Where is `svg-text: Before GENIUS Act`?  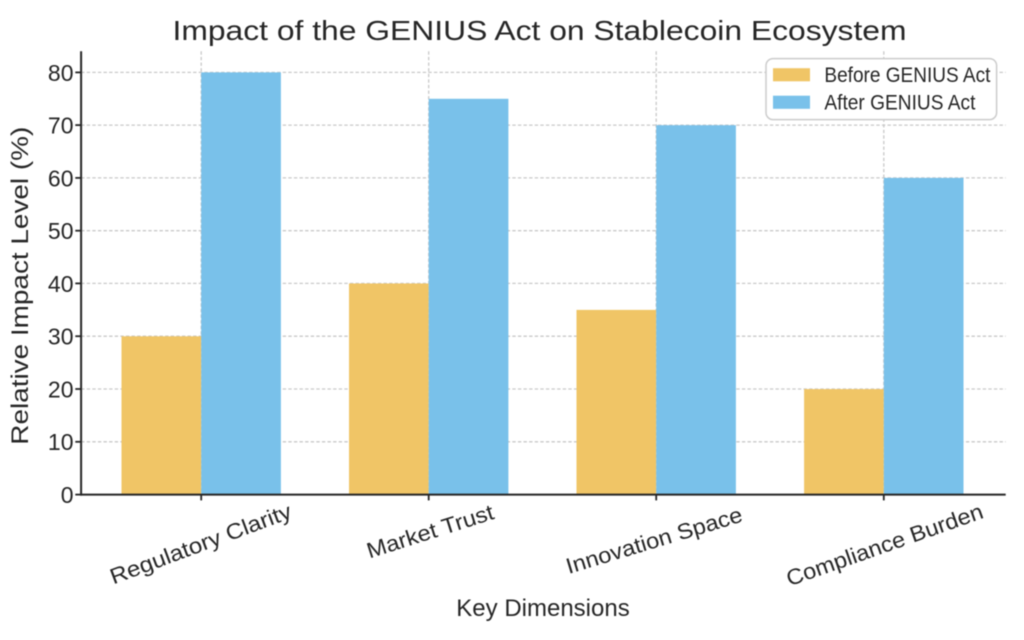
svg-text: Before GENIUS Act is located at coordinates (907, 75).